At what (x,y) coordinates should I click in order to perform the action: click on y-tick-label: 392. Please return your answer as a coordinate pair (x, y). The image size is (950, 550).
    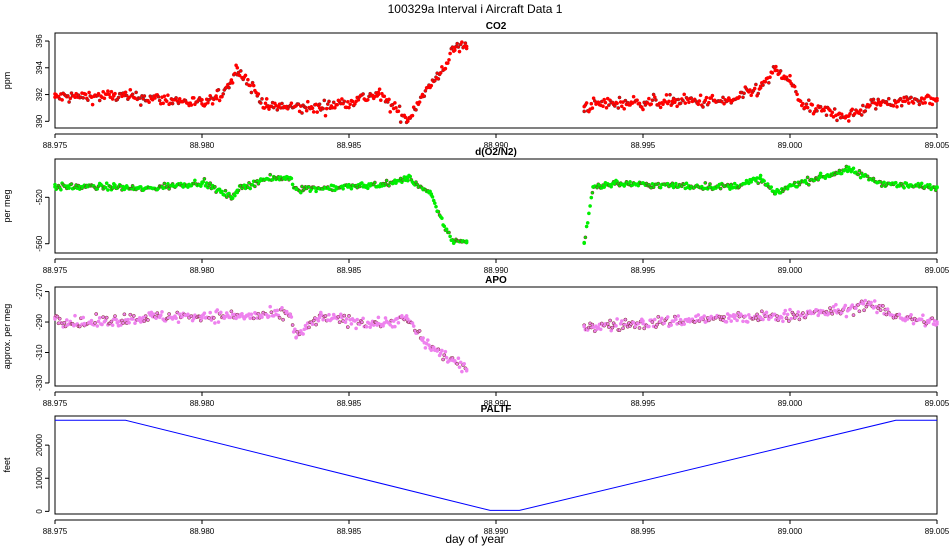
    Looking at the image, I should click on (39, 94).